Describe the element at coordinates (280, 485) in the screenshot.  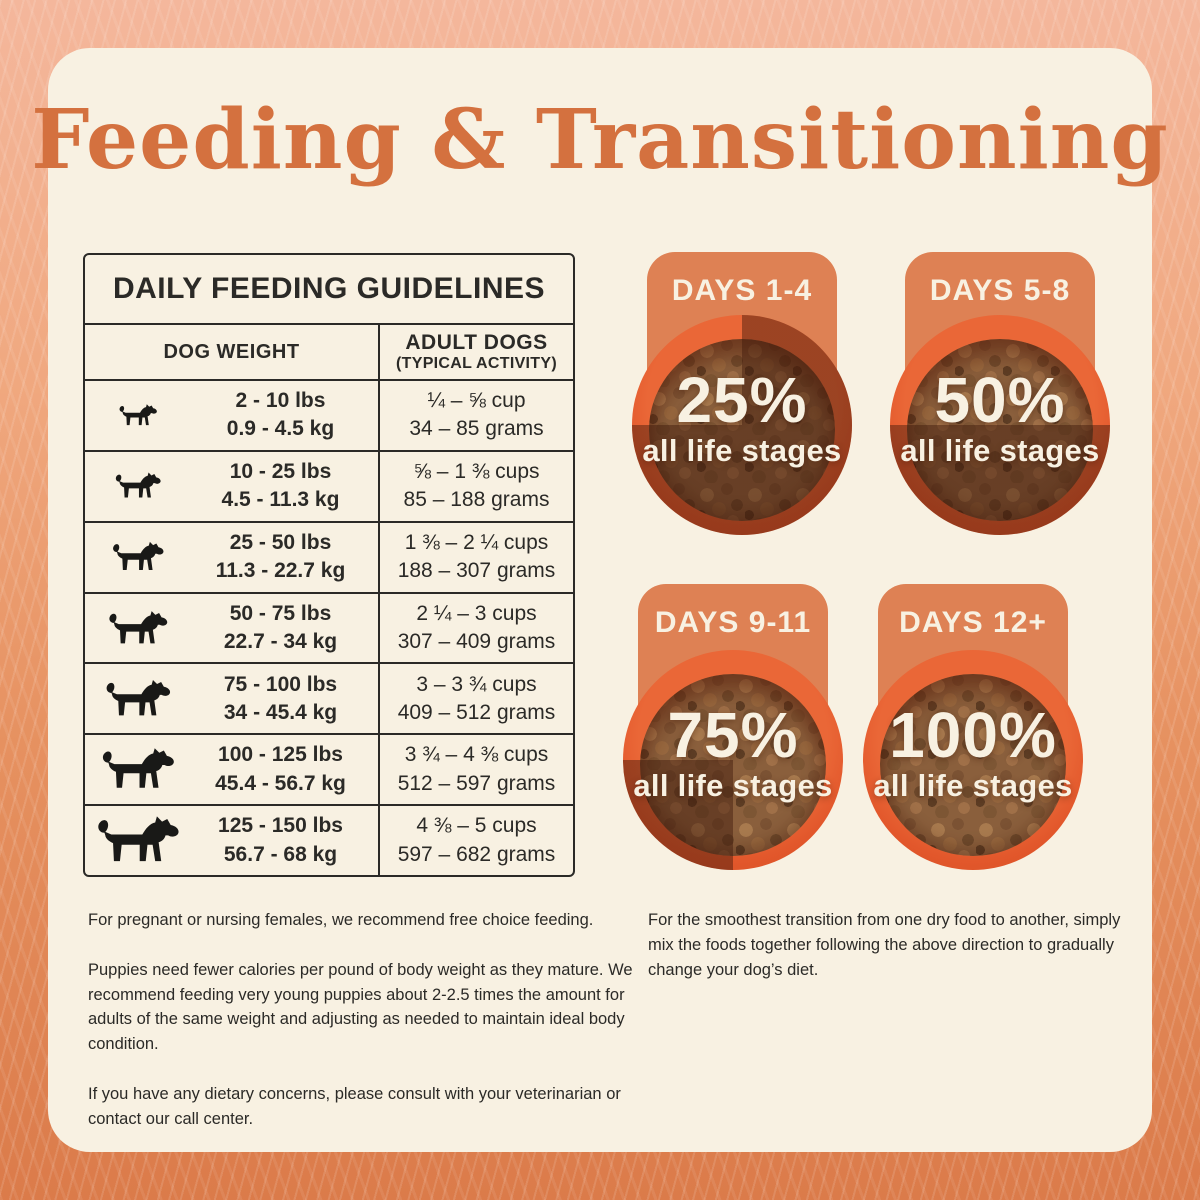
I see `weight-range: 10 - 25 lbs 4.5 - 11.3 kg` at that location.